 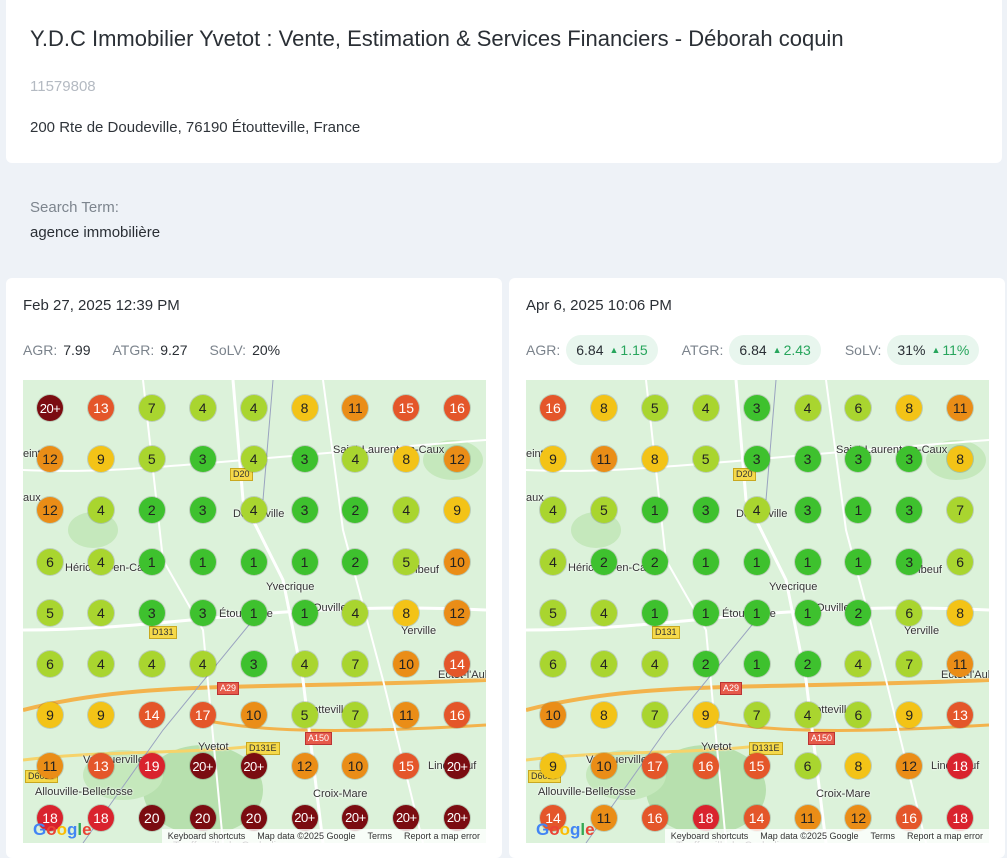 I want to click on keyboard-shortcuts-link: Keyboard shortcuts, so click(x=206, y=836).